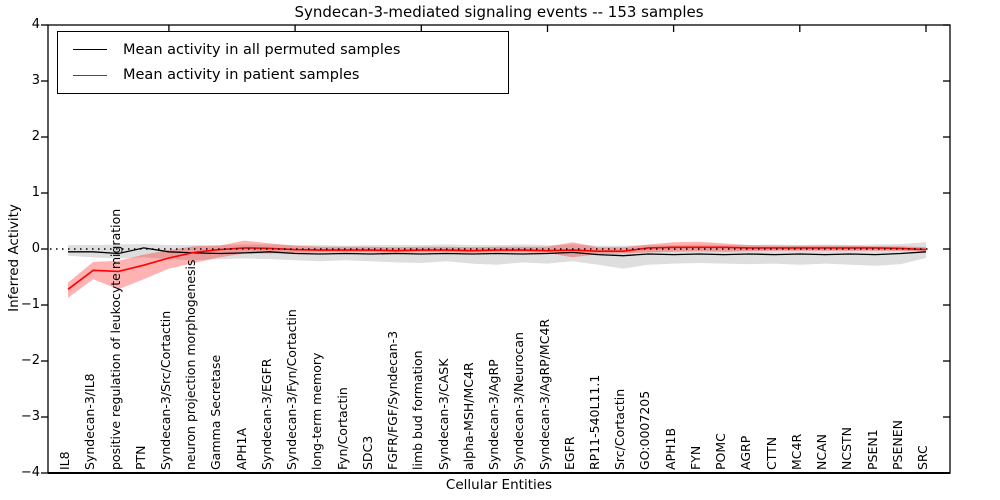 This screenshot has height=500, width=1000. Describe the element at coordinates (266, 414) in the screenshot. I see `x-category-label: Syndecan-3/EGFR` at that location.